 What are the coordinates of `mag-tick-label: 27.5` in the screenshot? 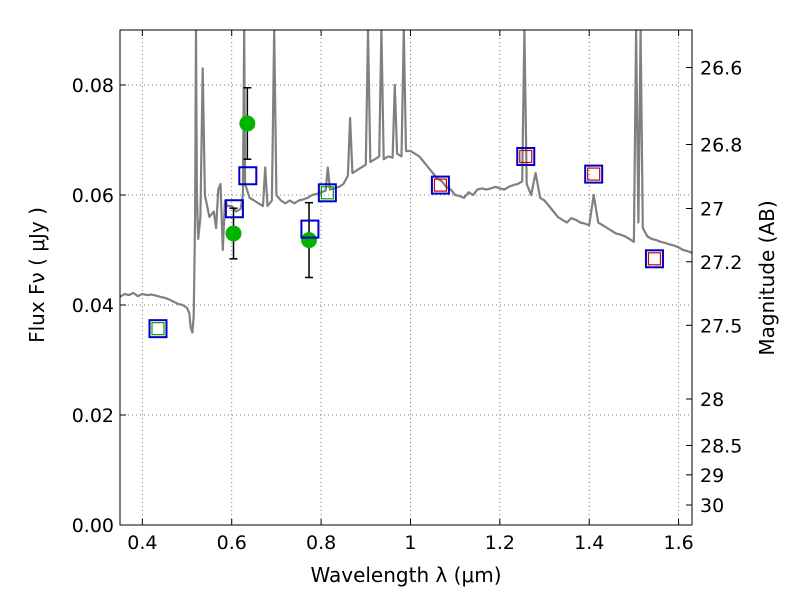 It's located at (721, 326).